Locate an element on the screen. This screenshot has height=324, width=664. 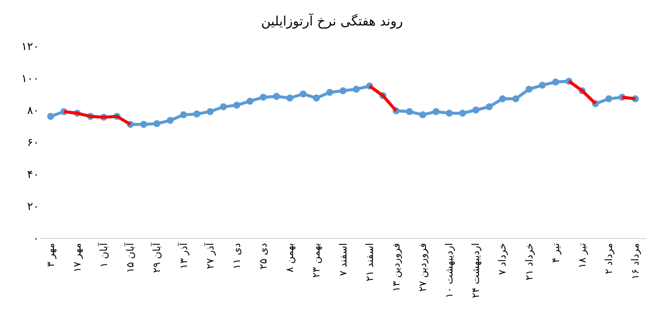
y-tick-label: ۸۰ is located at coordinates (33, 110).